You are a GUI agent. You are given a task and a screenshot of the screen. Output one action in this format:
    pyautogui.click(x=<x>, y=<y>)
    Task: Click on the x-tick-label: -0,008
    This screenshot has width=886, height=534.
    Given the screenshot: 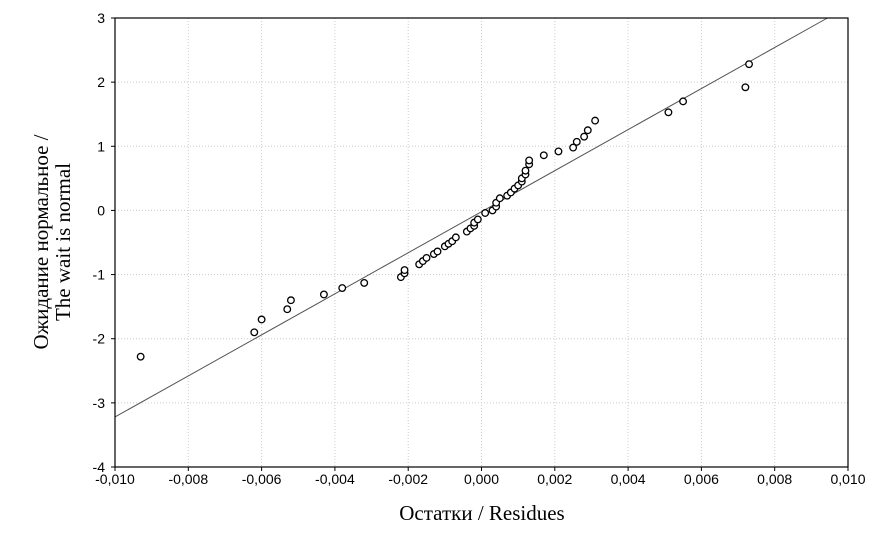 What is the action you would take?
    pyautogui.click(x=188, y=479)
    